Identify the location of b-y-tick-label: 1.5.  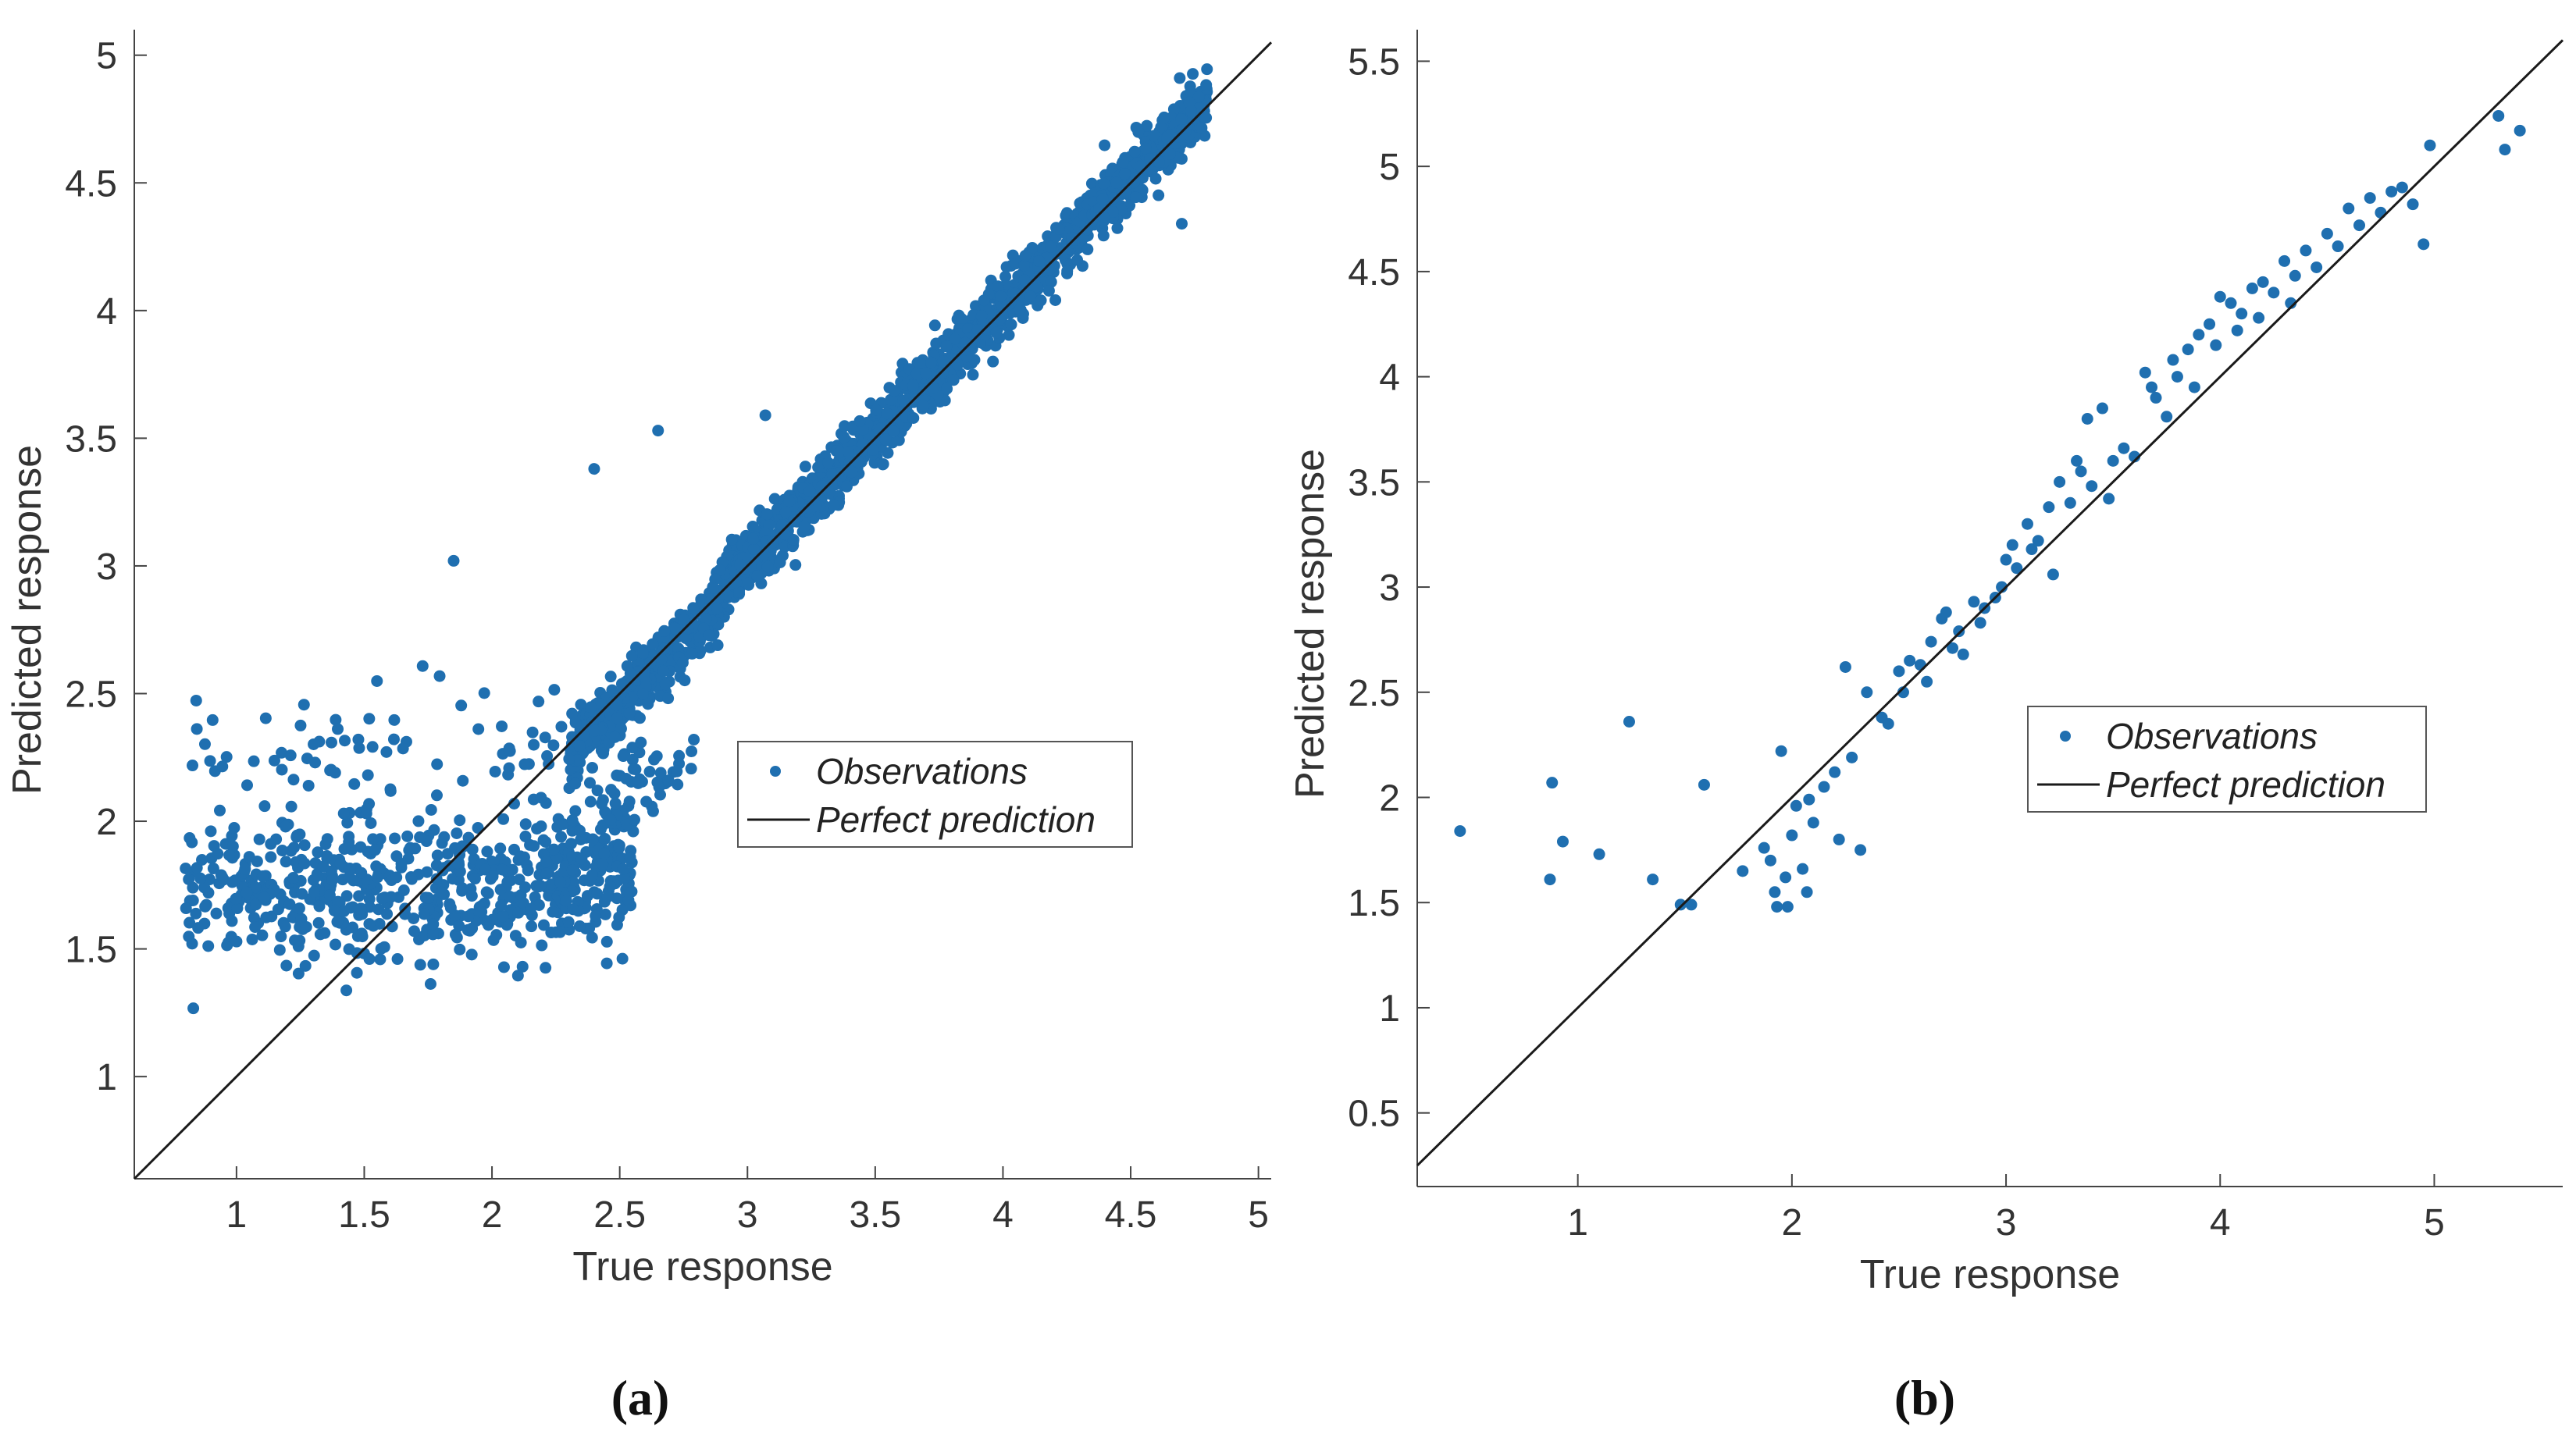
(1374, 904).